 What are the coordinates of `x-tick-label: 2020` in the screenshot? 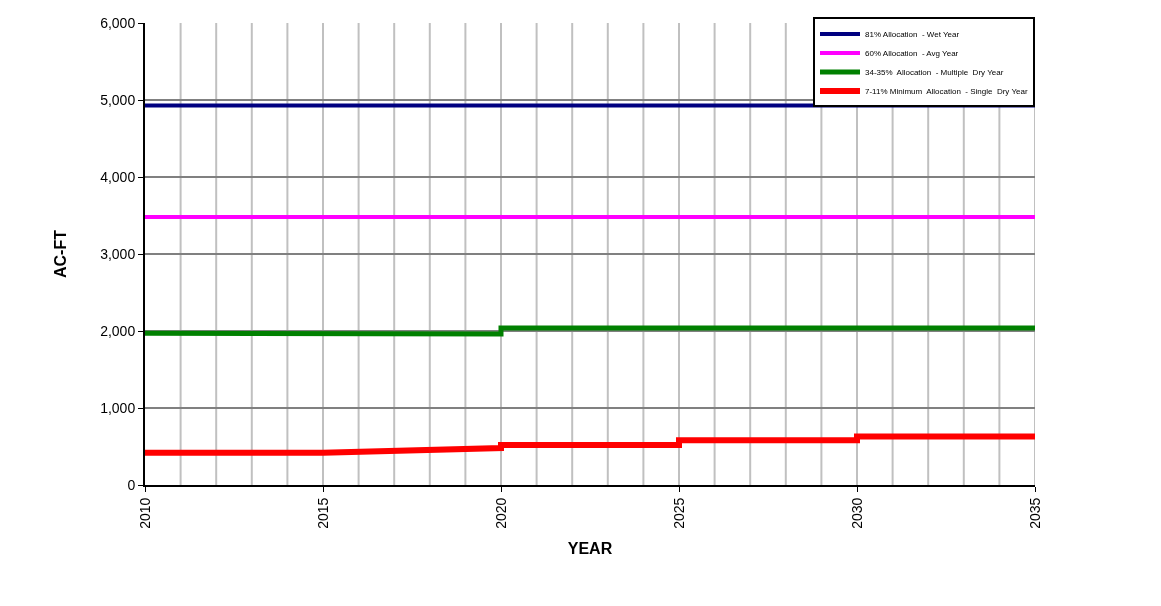 It's located at (500, 513).